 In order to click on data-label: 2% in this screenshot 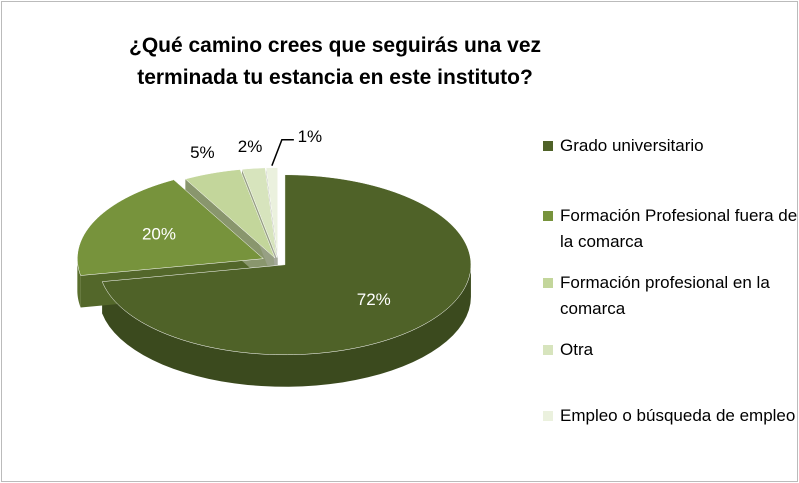, I will do `click(250, 146)`.